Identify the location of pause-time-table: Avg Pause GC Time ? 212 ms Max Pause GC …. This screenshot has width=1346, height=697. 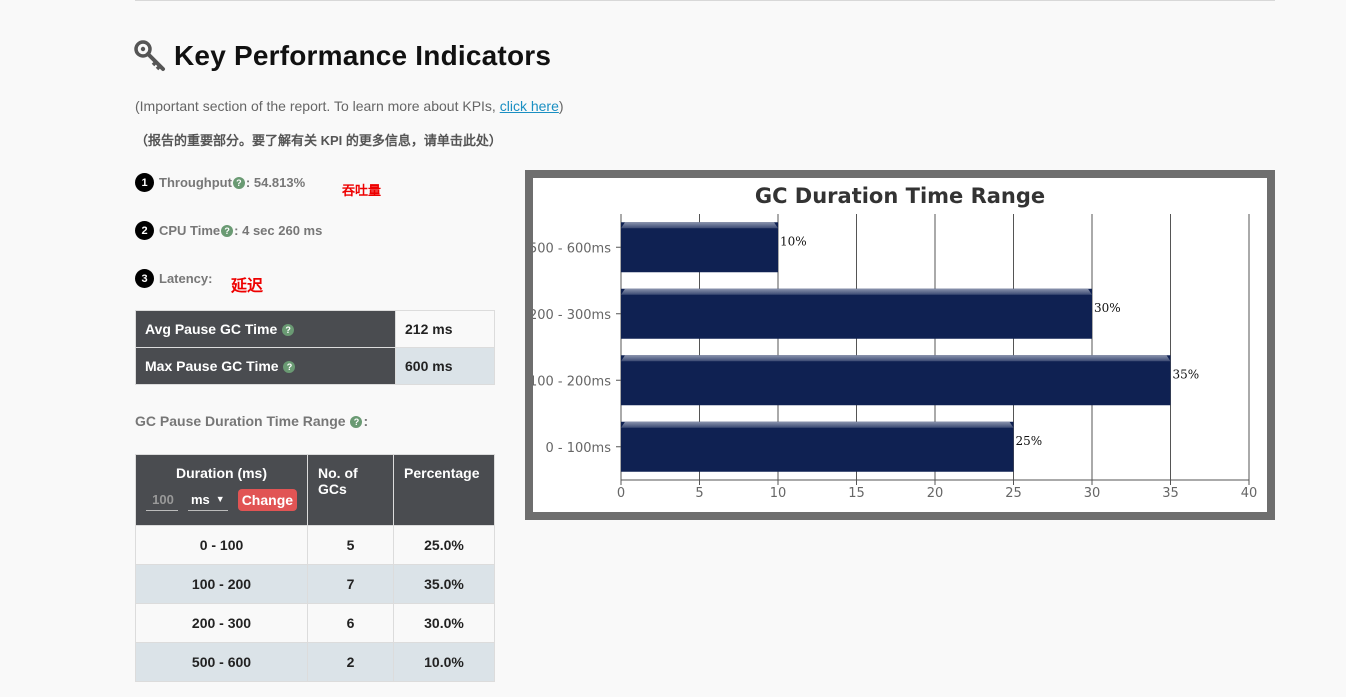
(315, 347).